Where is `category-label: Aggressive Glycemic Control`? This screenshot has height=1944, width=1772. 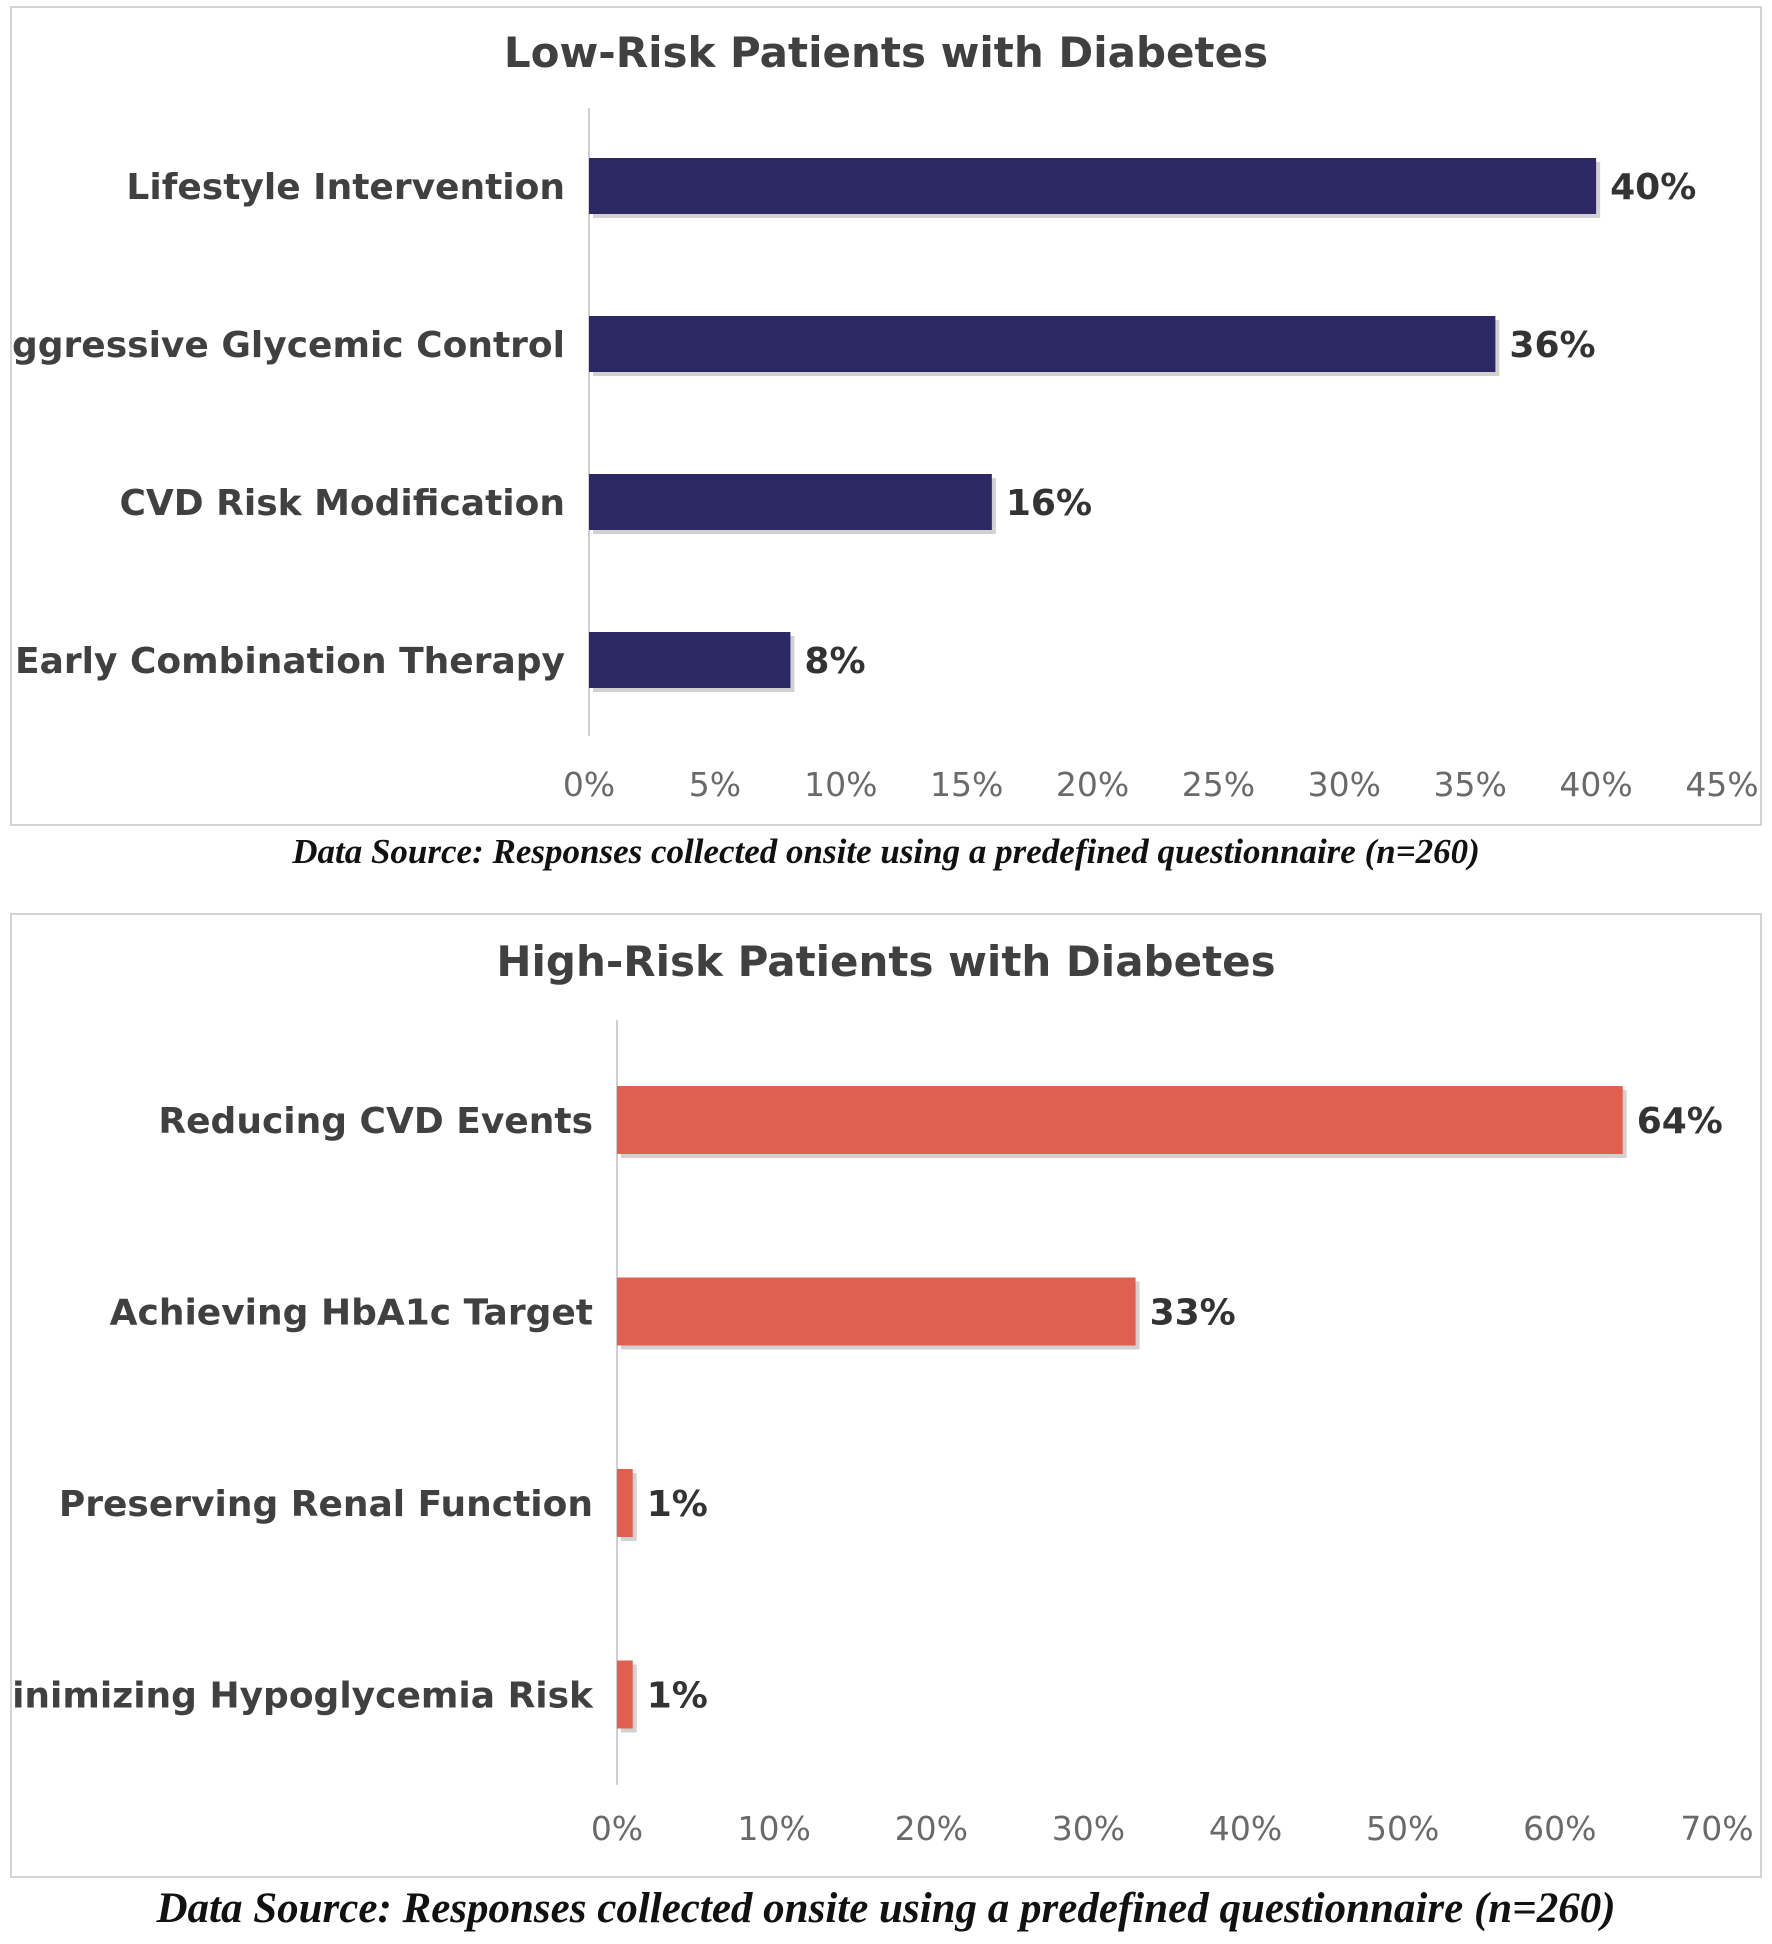 category-label: Aggressive Glycemic Control is located at coordinates (288, 345).